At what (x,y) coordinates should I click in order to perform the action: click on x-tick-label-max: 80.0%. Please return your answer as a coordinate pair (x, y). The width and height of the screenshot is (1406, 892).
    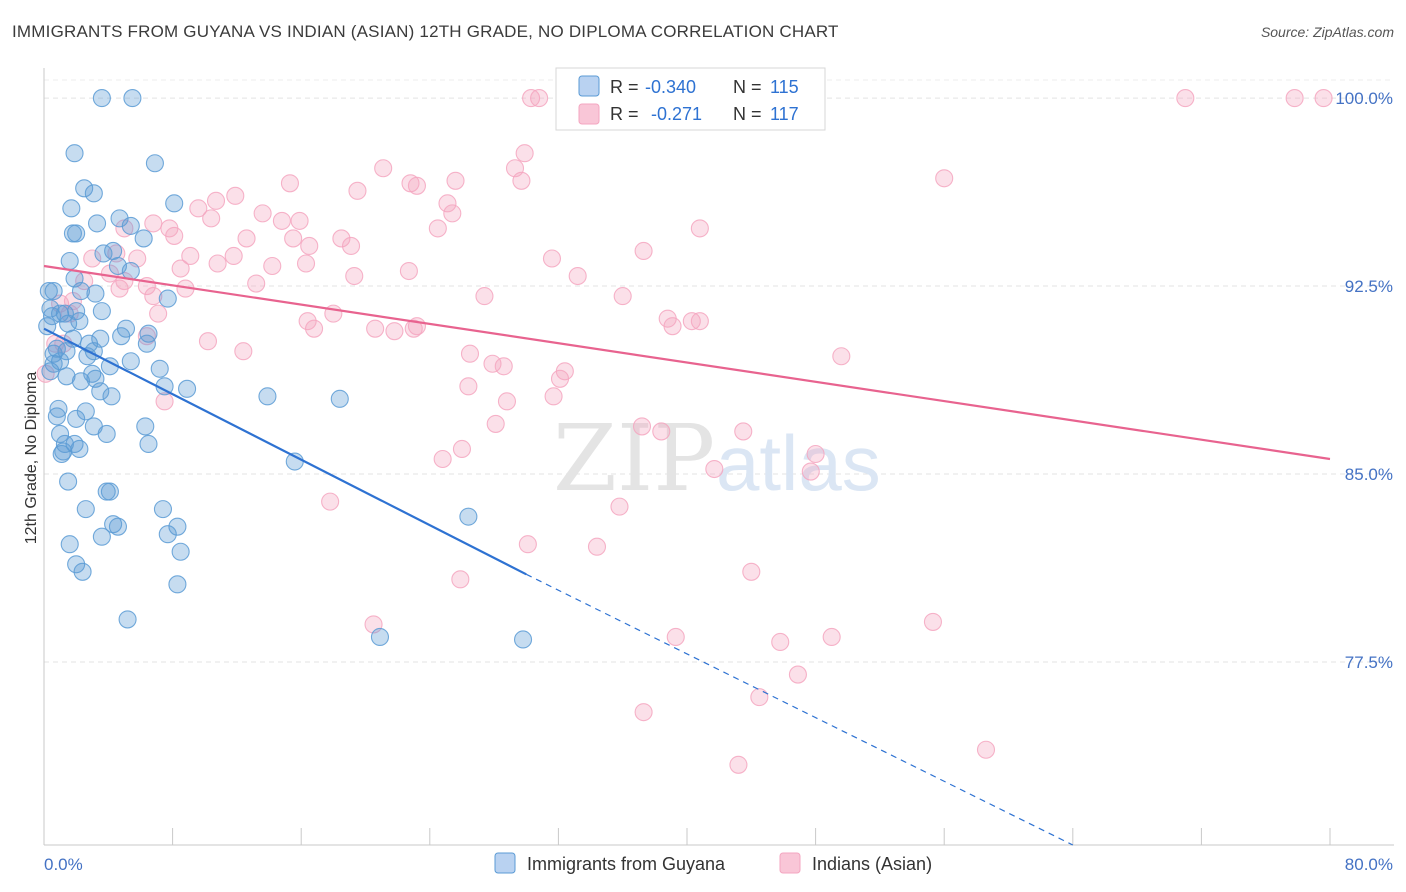
    Looking at the image, I should click on (1369, 864).